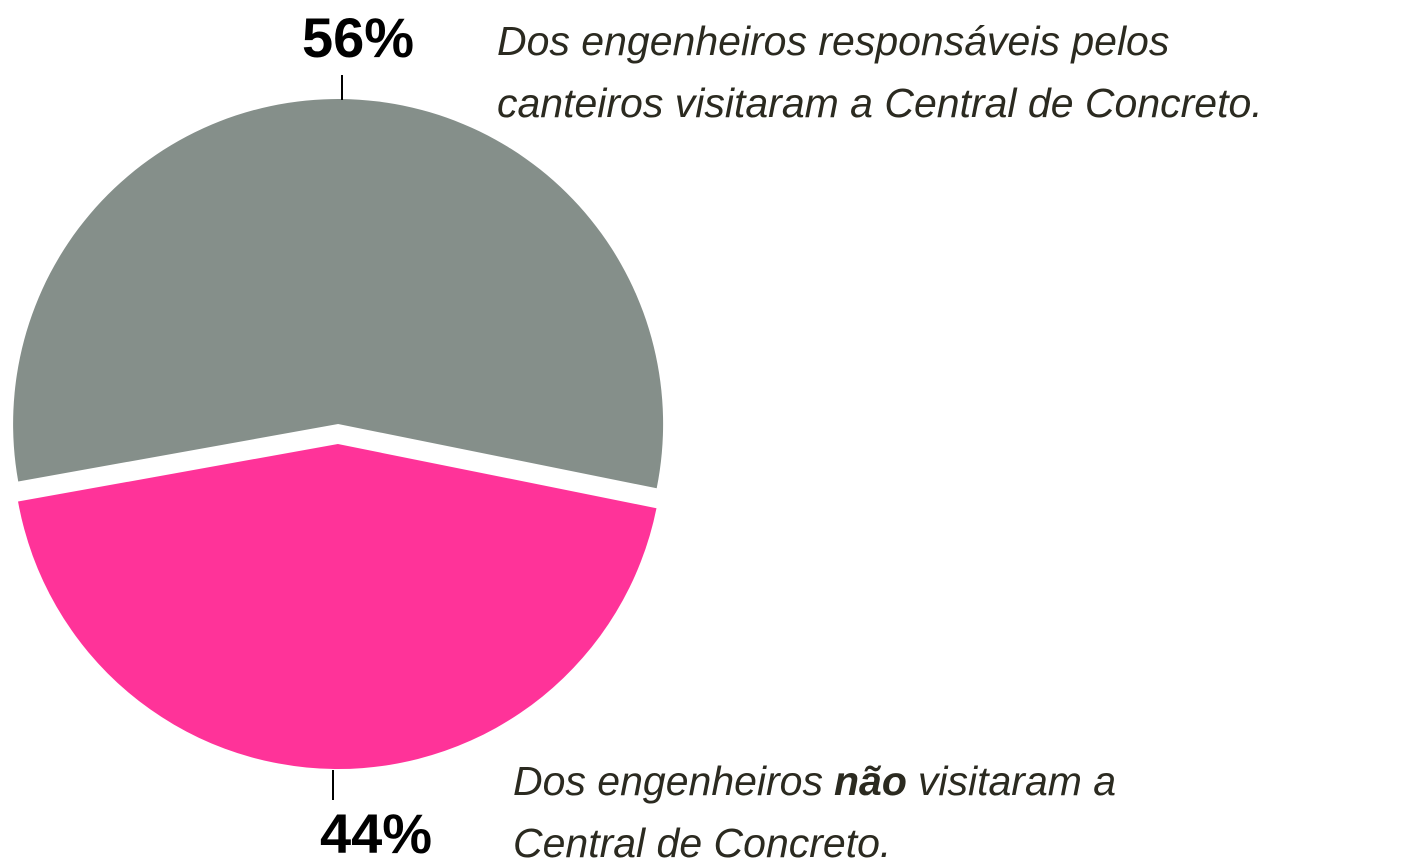 The height and width of the screenshot is (863, 1403). I want to click on annotation: Dos engenheiros não visitaram a, so click(814, 781).